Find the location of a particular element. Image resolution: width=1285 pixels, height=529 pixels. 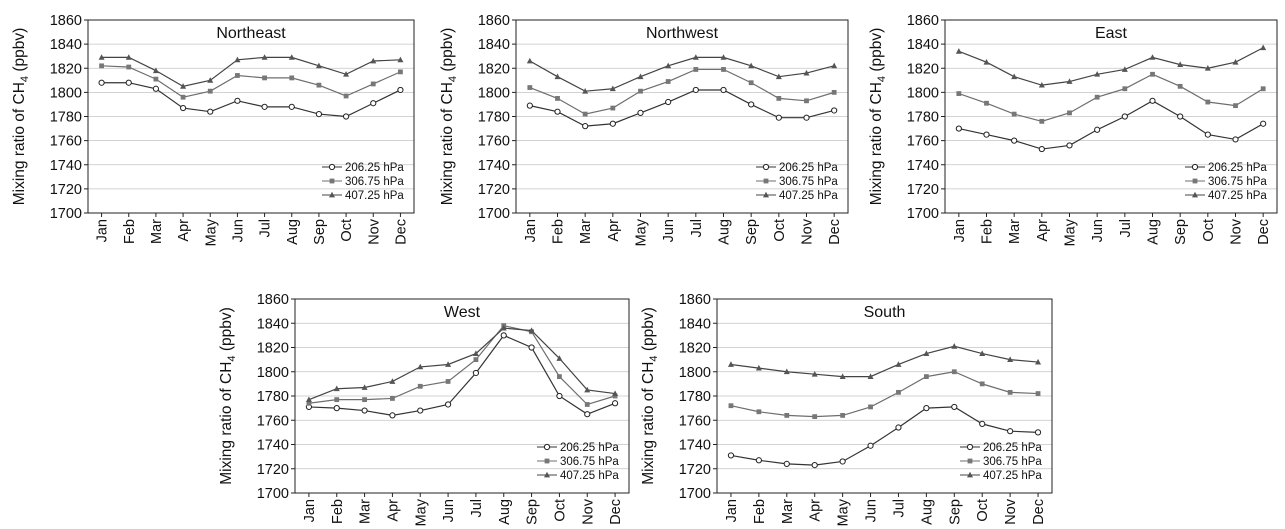

y-tick-label: 1820 is located at coordinates (494, 69).